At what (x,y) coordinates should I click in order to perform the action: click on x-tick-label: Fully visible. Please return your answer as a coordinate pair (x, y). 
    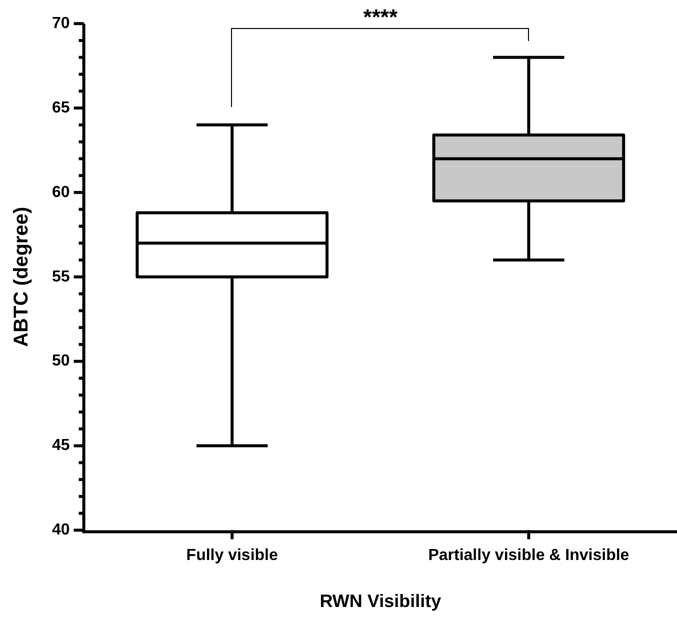
    Looking at the image, I should click on (232, 555).